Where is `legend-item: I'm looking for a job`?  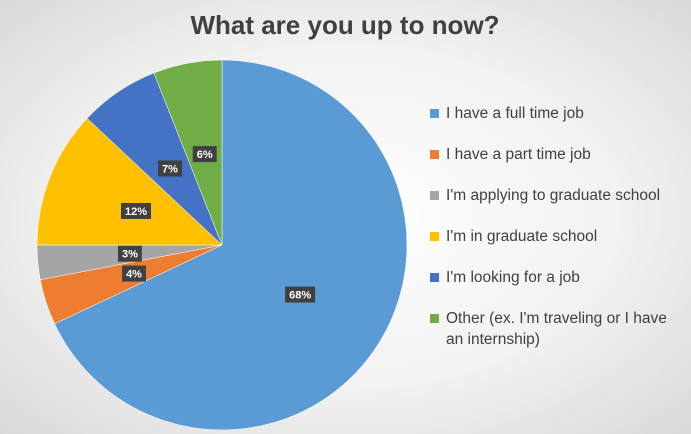
legend-item: I'm looking for a job is located at coordinates (559, 277).